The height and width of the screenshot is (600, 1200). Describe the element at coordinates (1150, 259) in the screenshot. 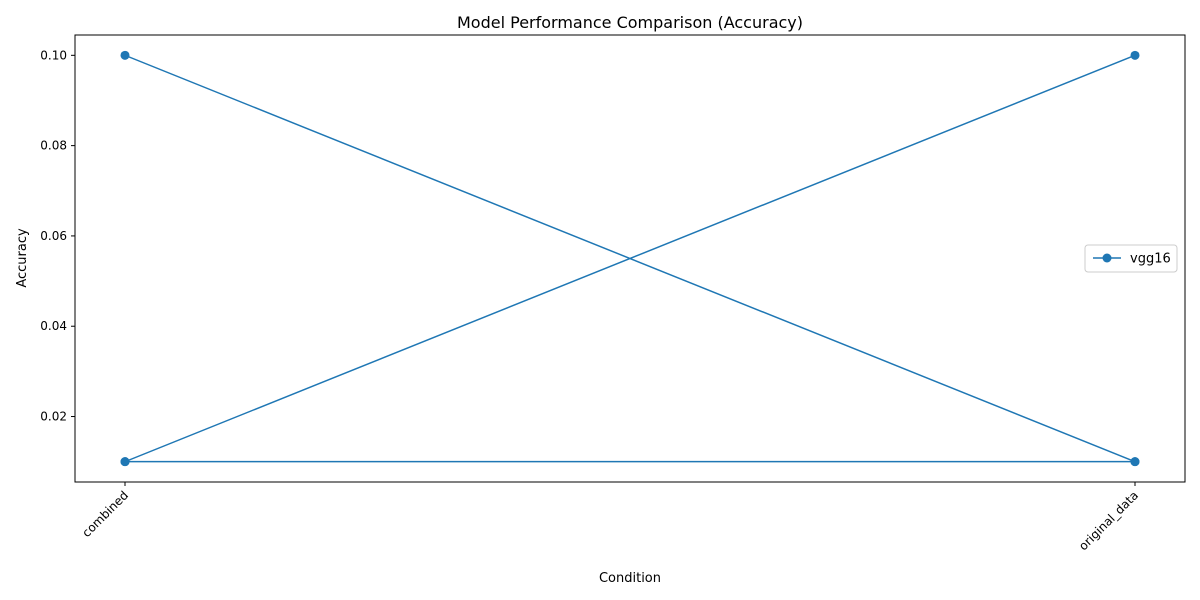

I see `legend-label: vgg16` at that location.